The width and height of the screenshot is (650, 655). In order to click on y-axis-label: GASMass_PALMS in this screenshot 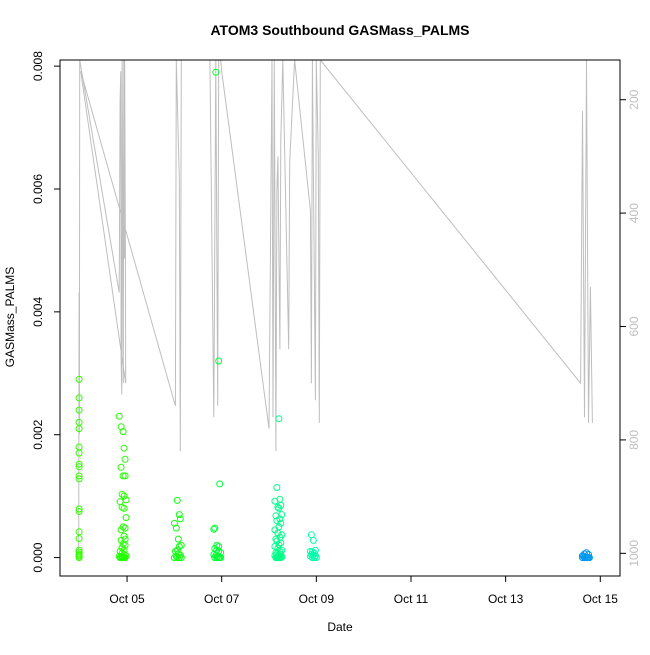, I will do `click(10, 317)`.